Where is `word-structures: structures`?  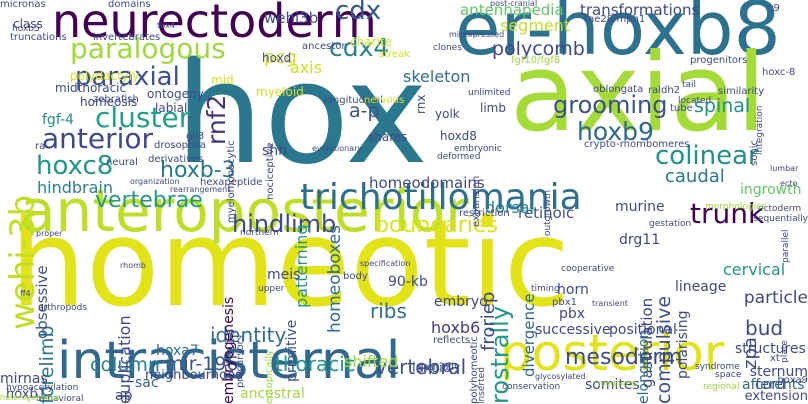 word-structures: structures is located at coordinates (770, 349).